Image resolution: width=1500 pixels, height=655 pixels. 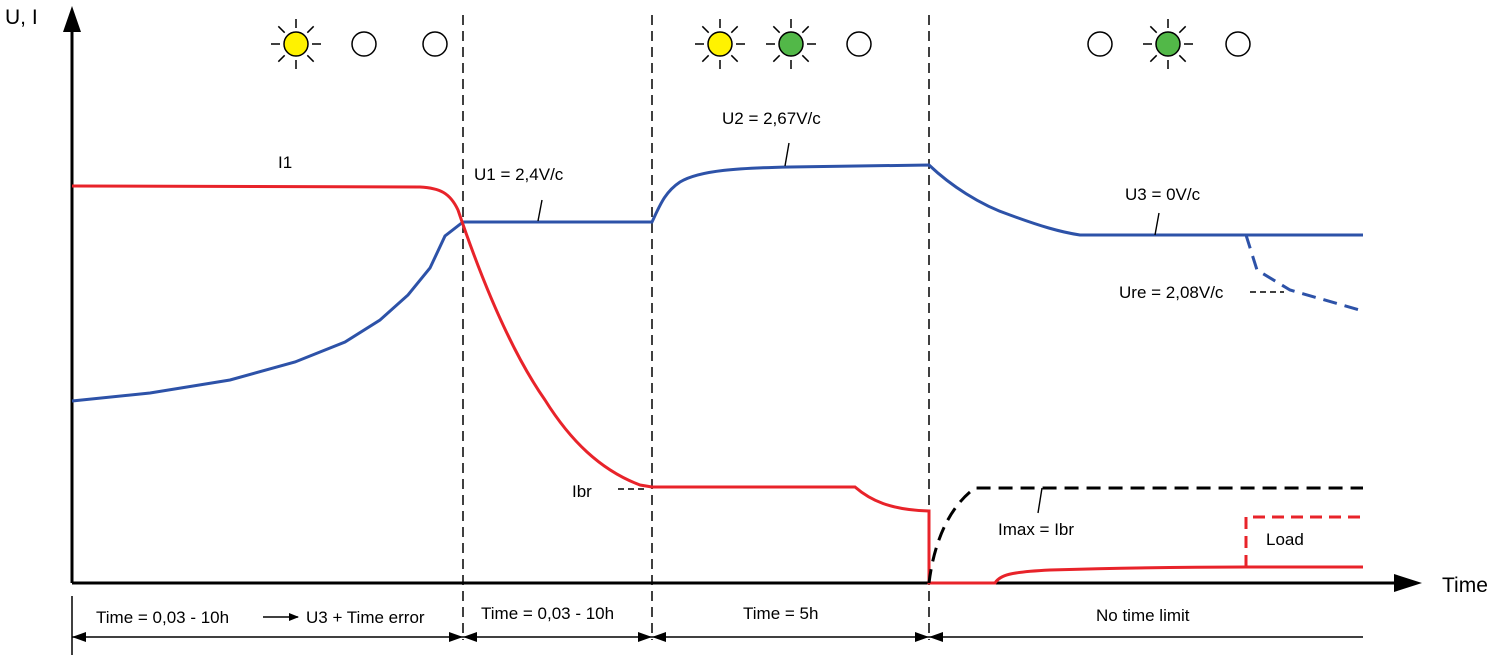 I want to click on led-indicators, so click(x=761, y=44).